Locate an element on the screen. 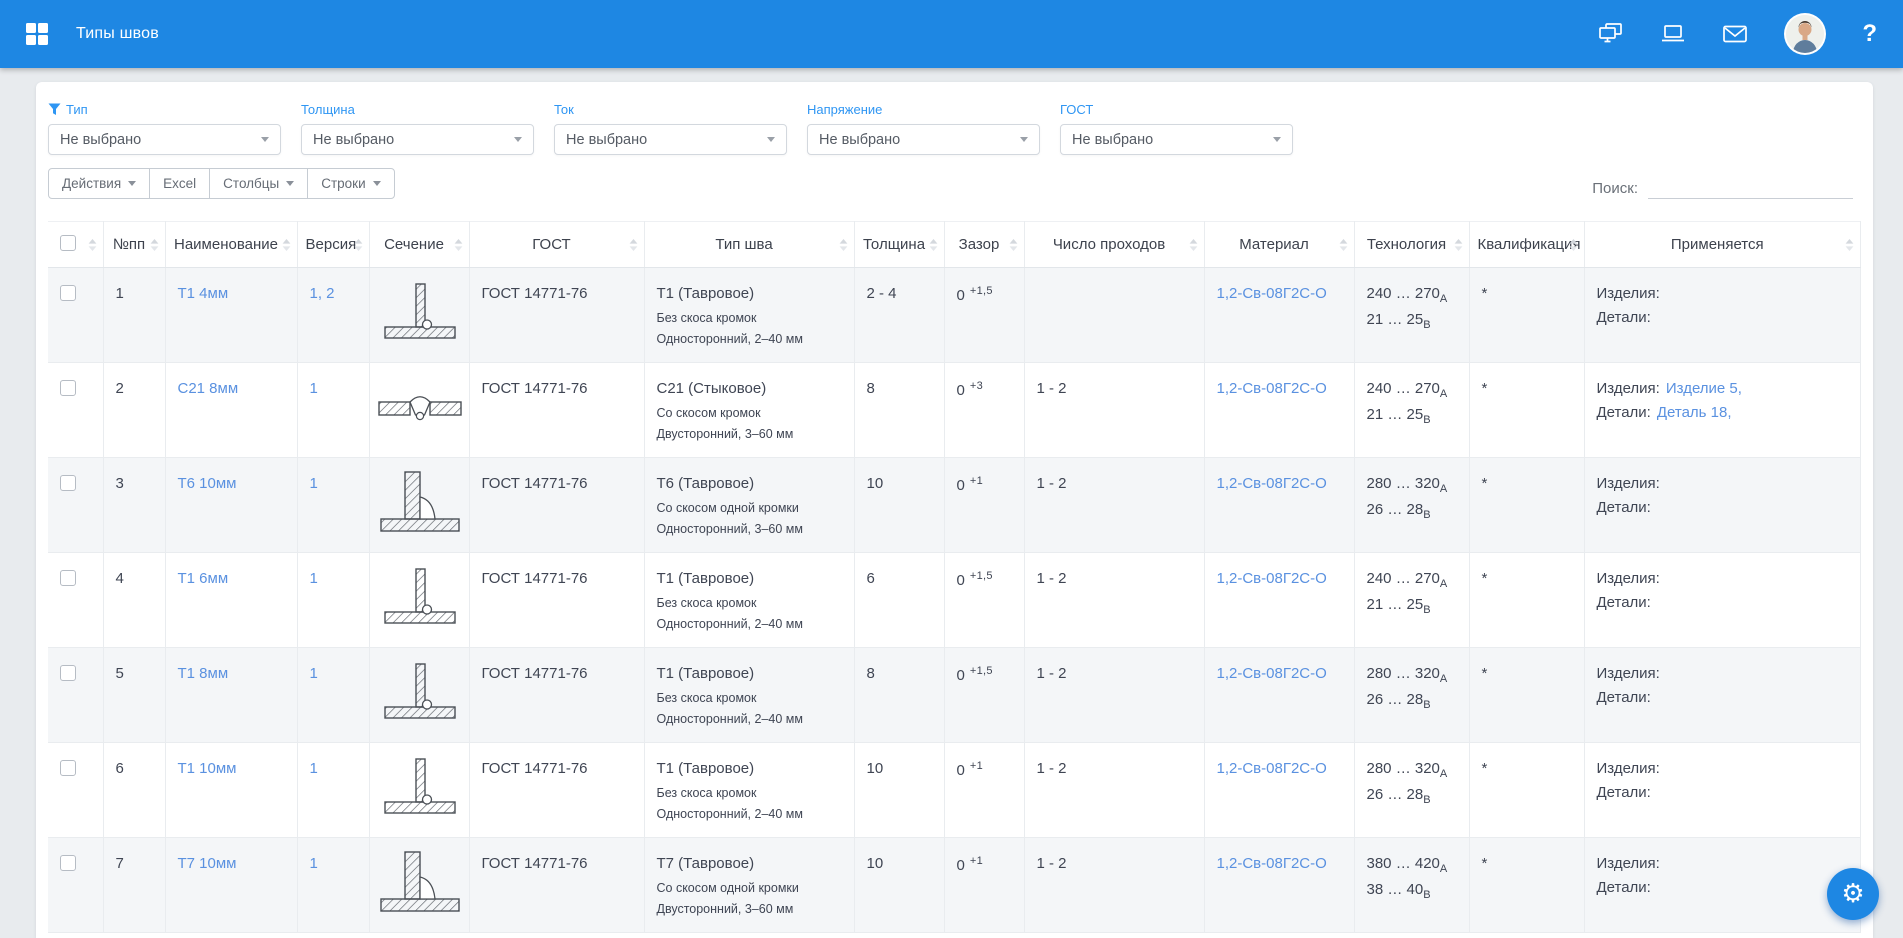  seam-name-link: Т1 6мм is located at coordinates (203, 578).